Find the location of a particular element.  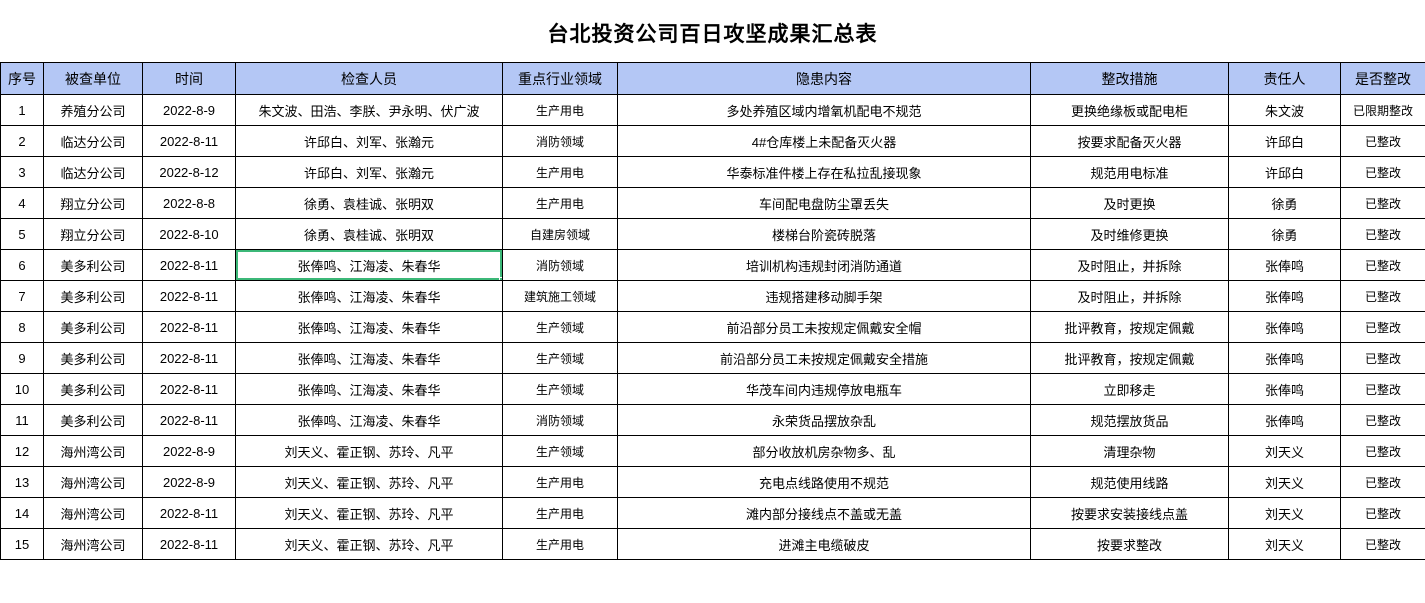

cell-measure: 及时维修更换 is located at coordinates (1129, 234).